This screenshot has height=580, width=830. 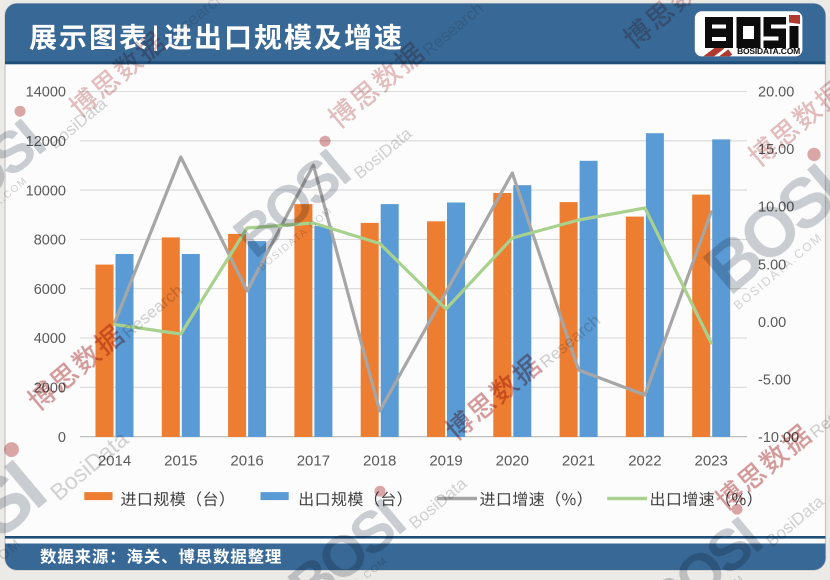 What do you see at coordinates (776, 93) in the screenshot?
I see `svg-text: 20.00` at bounding box center [776, 93].